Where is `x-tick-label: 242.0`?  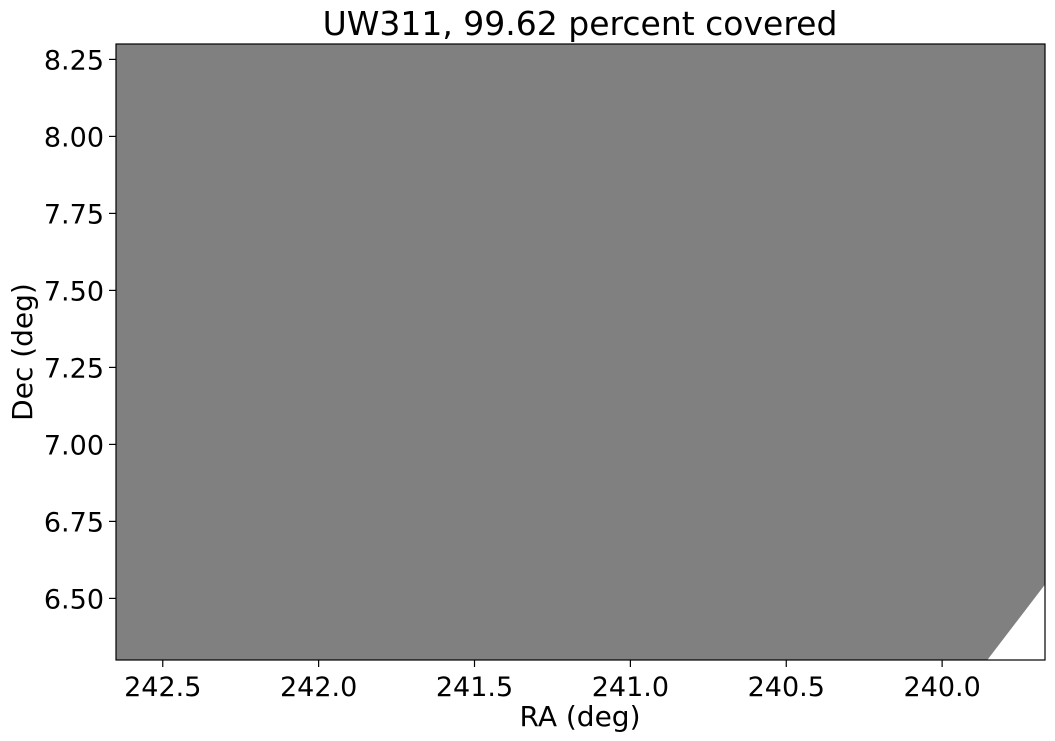
x-tick-label: 242.0 is located at coordinates (318, 687).